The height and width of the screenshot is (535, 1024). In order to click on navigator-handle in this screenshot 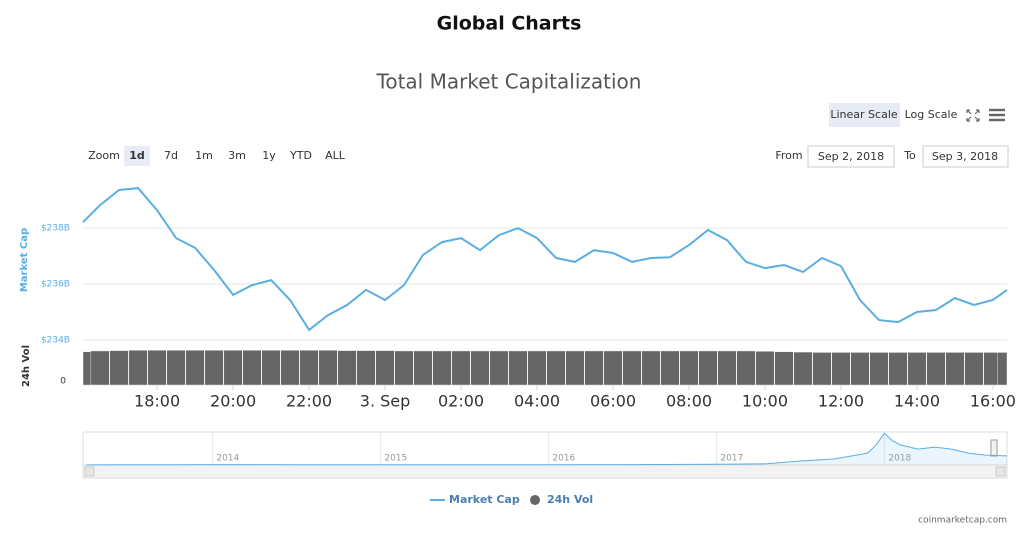, I will do `click(994, 448)`.